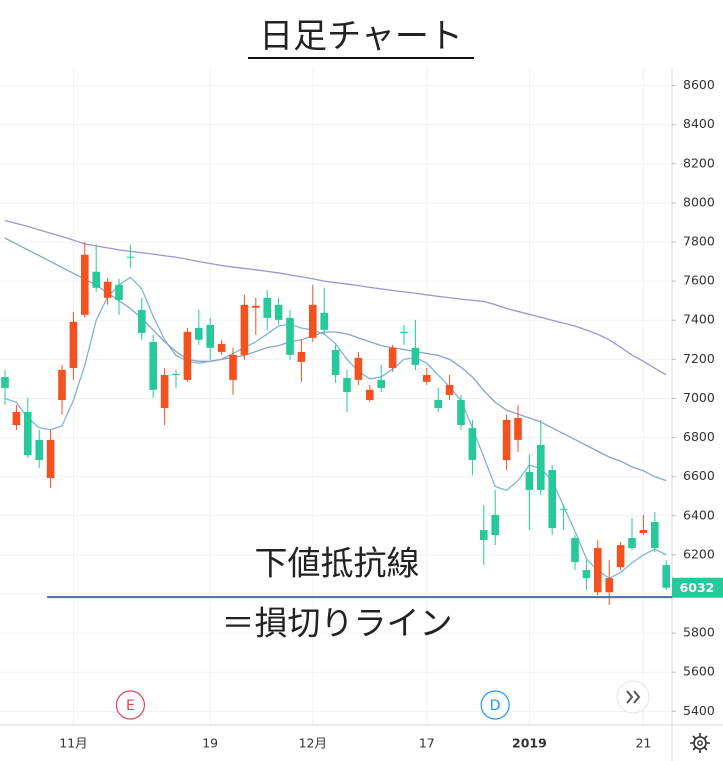 The height and width of the screenshot is (761, 723). What do you see at coordinates (699, 671) in the screenshot?
I see `y-tick-label: 5600` at bounding box center [699, 671].